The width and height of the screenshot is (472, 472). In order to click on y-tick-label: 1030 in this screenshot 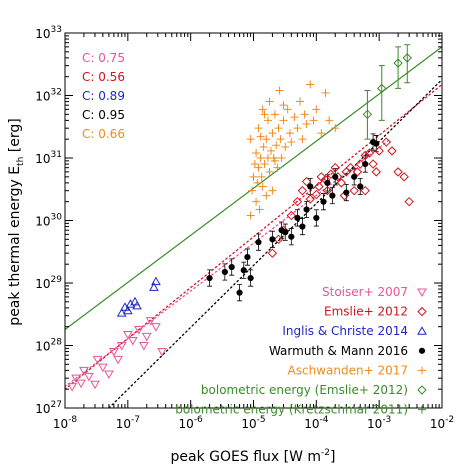, I will do `click(48, 221)`.